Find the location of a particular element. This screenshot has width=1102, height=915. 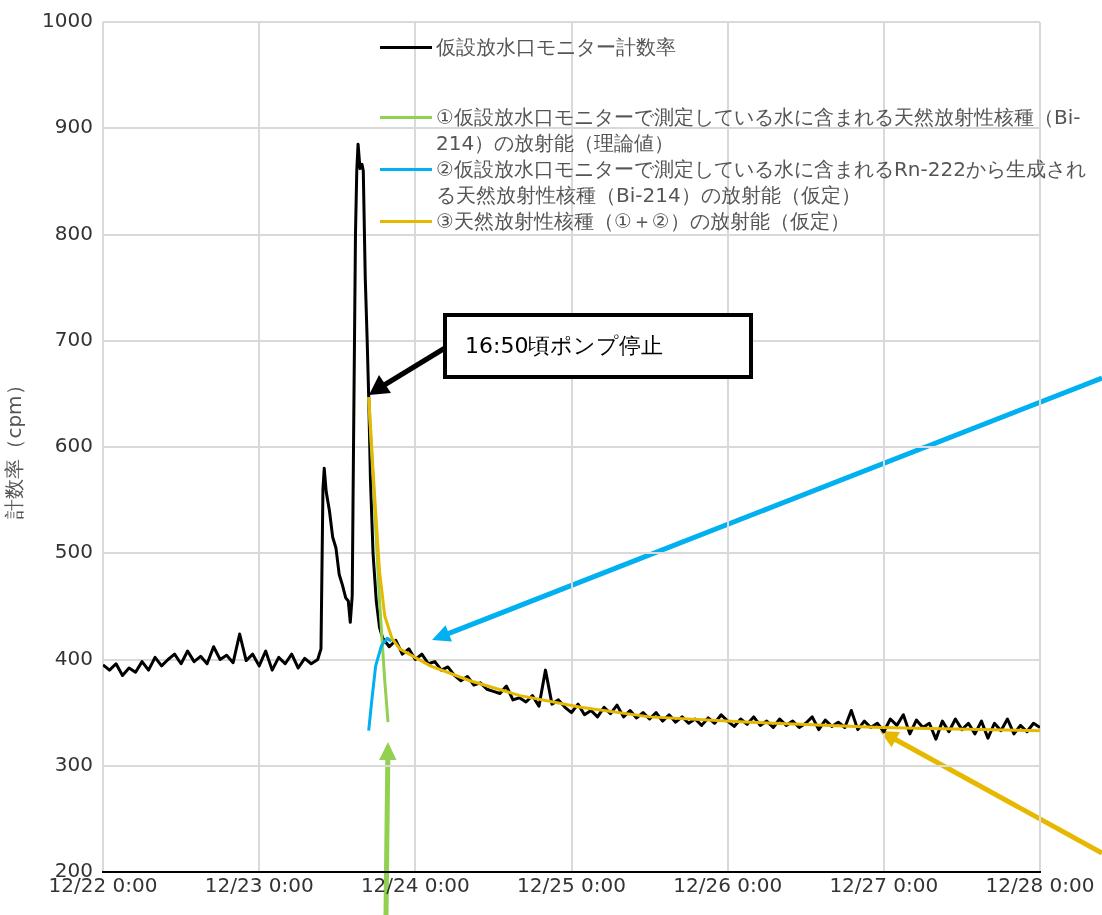

x-tick-label: 12/28 0:00 is located at coordinates (1040, 885).